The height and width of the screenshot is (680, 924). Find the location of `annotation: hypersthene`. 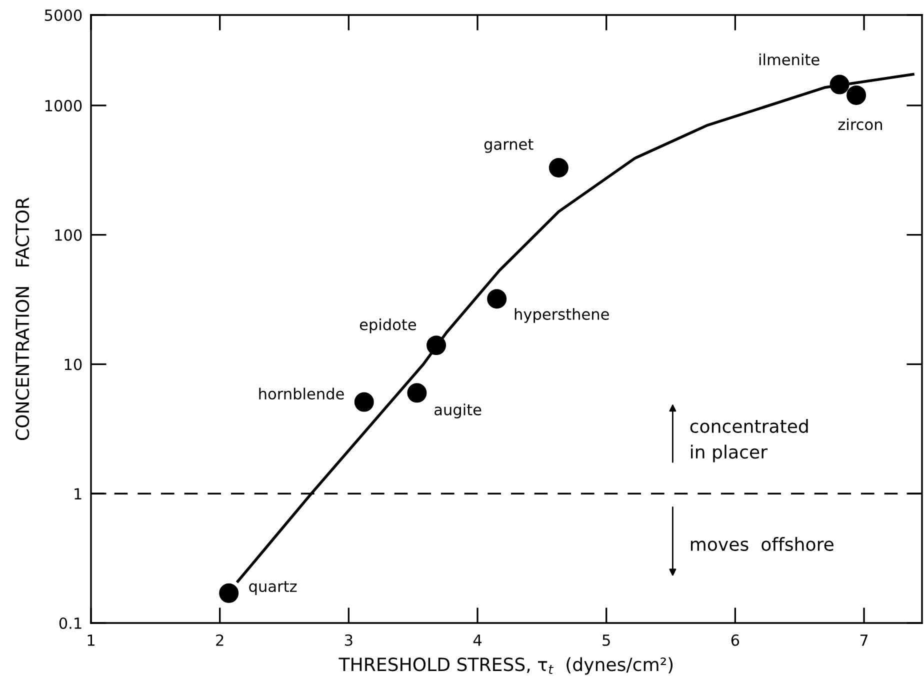

annotation: hypersthene is located at coordinates (561, 315).